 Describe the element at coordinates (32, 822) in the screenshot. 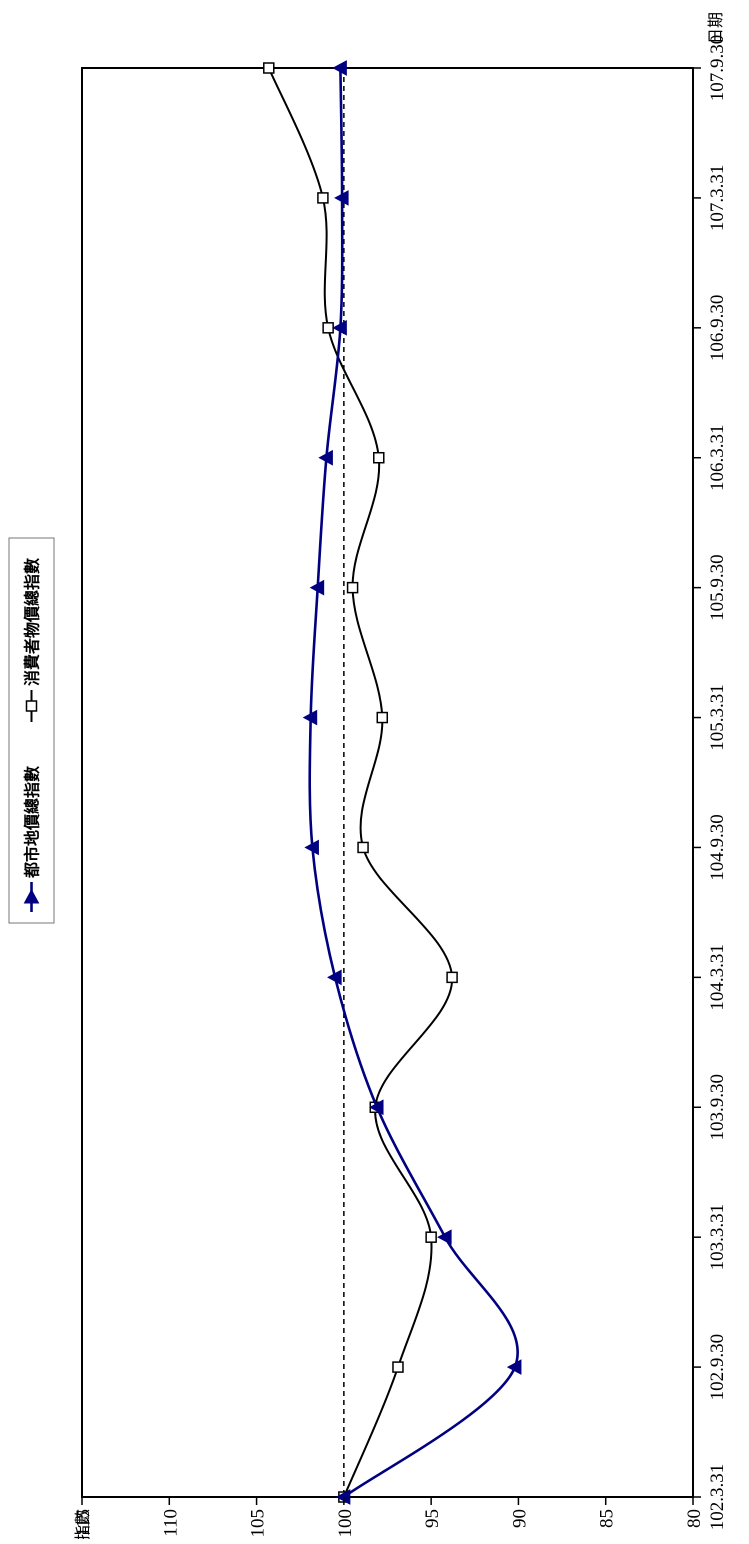

I see `legend-label: 都市地價總指數` at that location.